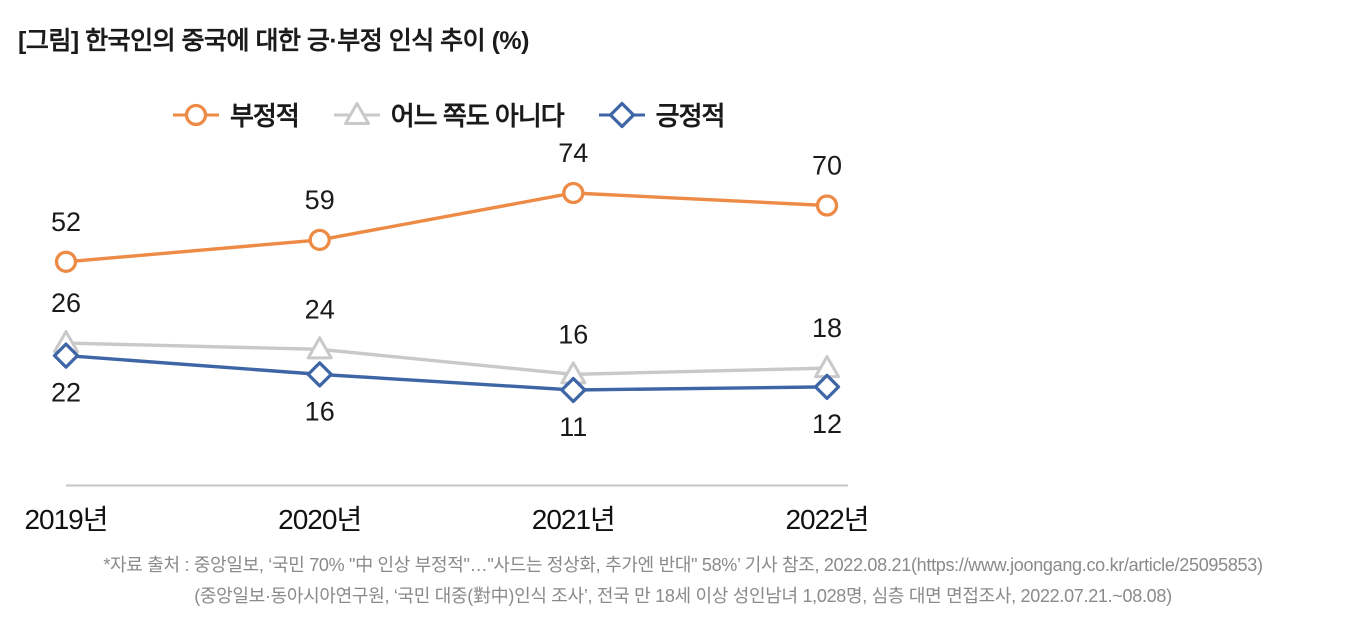 This screenshot has height=632, width=1366. What do you see at coordinates (827, 424) in the screenshot?
I see `data-point-label: 12` at bounding box center [827, 424].